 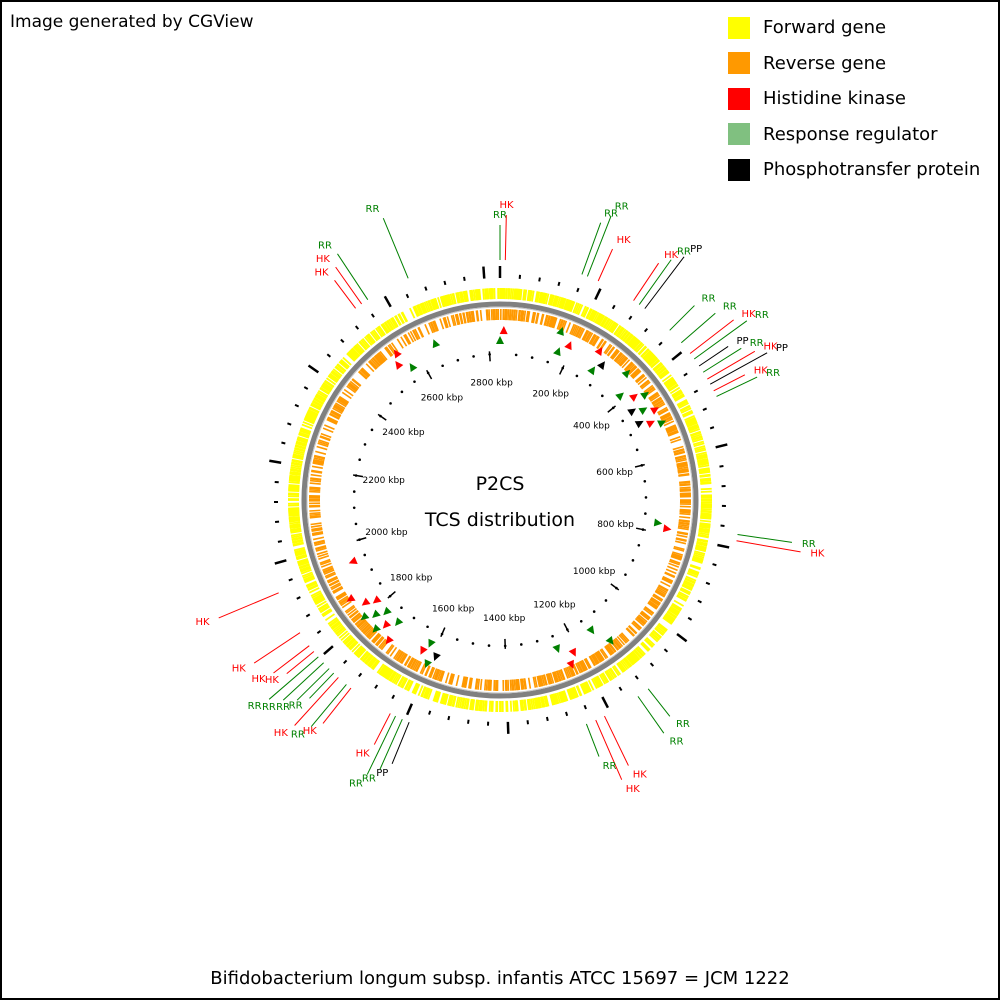 I want to click on callout-label-hk: HK, so click(x=633, y=789).